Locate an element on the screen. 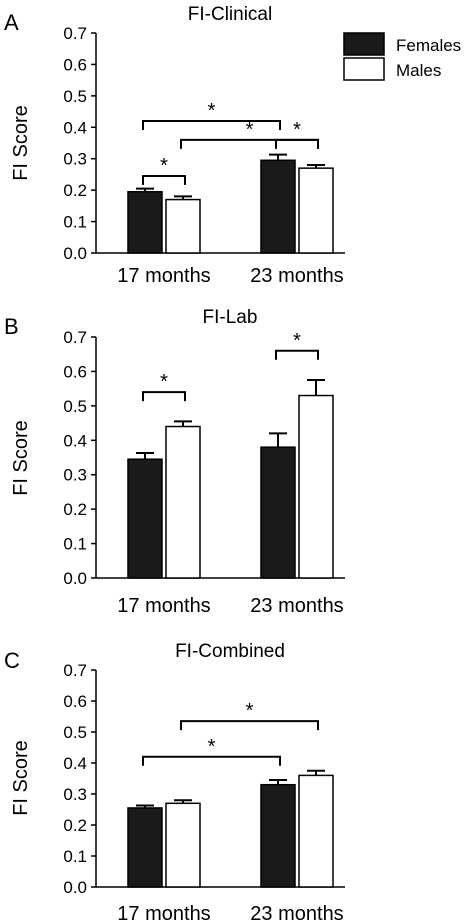  panel-title: FI-Clinical is located at coordinates (230, 14).